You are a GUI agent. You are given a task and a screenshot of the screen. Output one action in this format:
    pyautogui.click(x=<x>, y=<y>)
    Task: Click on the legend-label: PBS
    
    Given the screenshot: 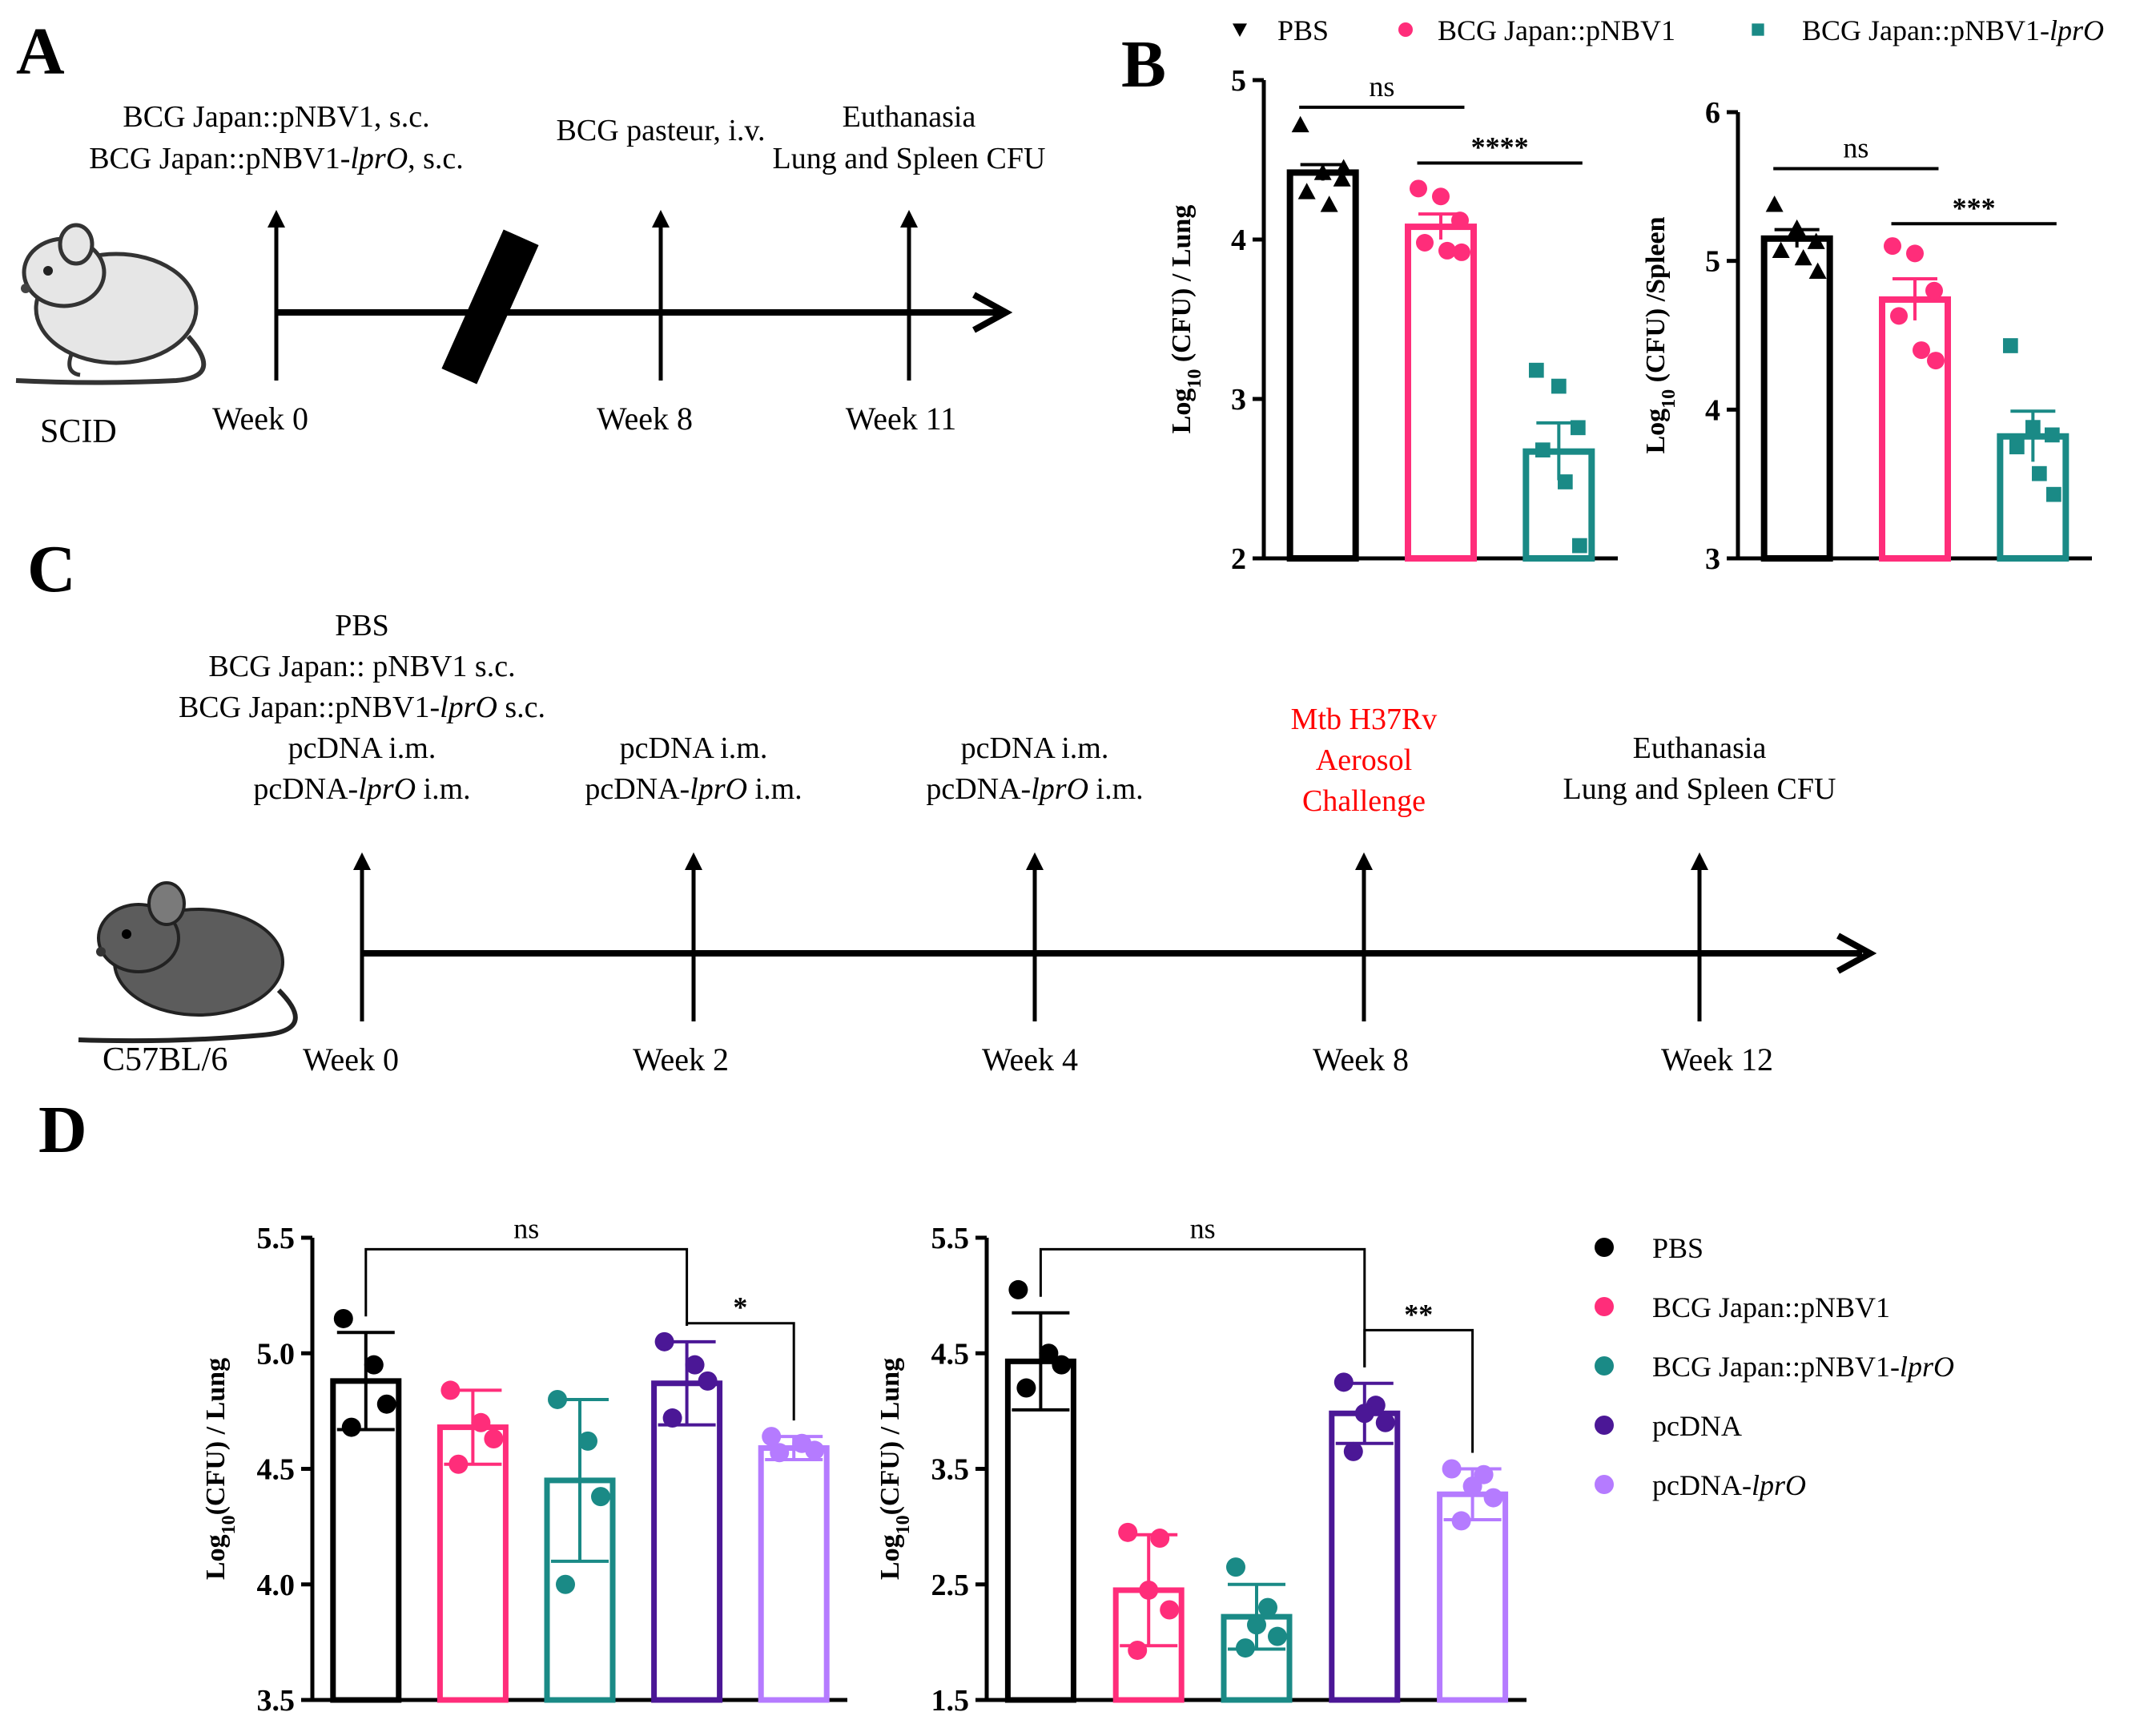 What is the action you would take?
    pyautogui.click(x=1303, y=30)
    